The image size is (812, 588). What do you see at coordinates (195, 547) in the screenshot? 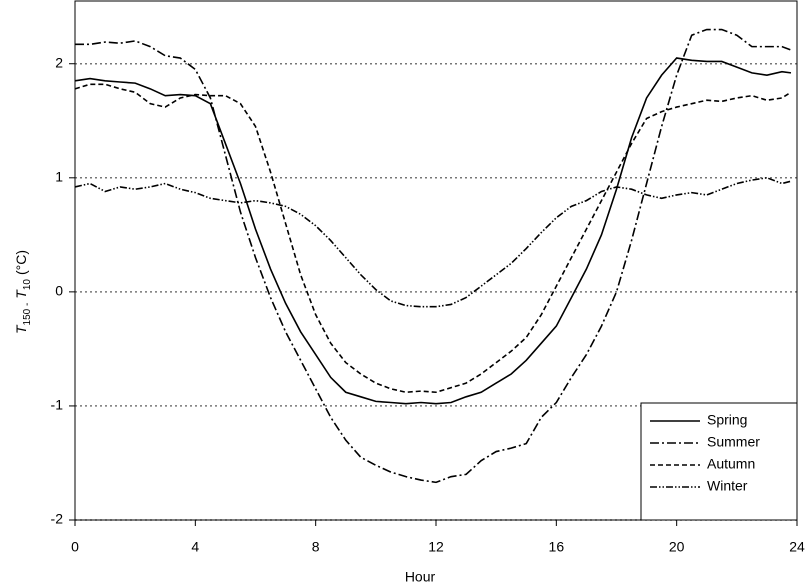
I see `x-tick-label: 4` at bounding box center [195, 547].